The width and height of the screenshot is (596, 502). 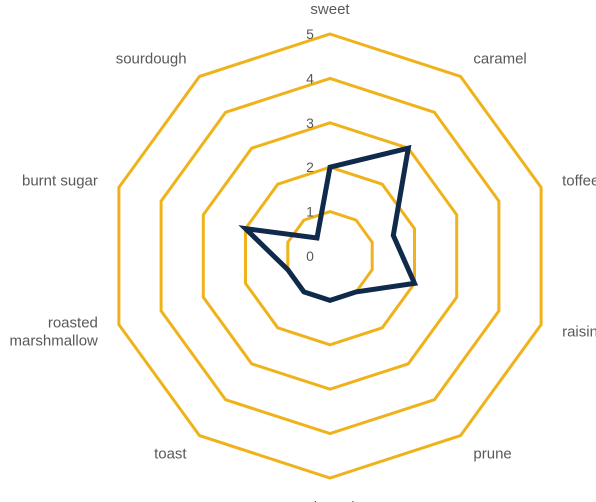 I want to click on tick-label-5: 5, so click(x=310, y=34).